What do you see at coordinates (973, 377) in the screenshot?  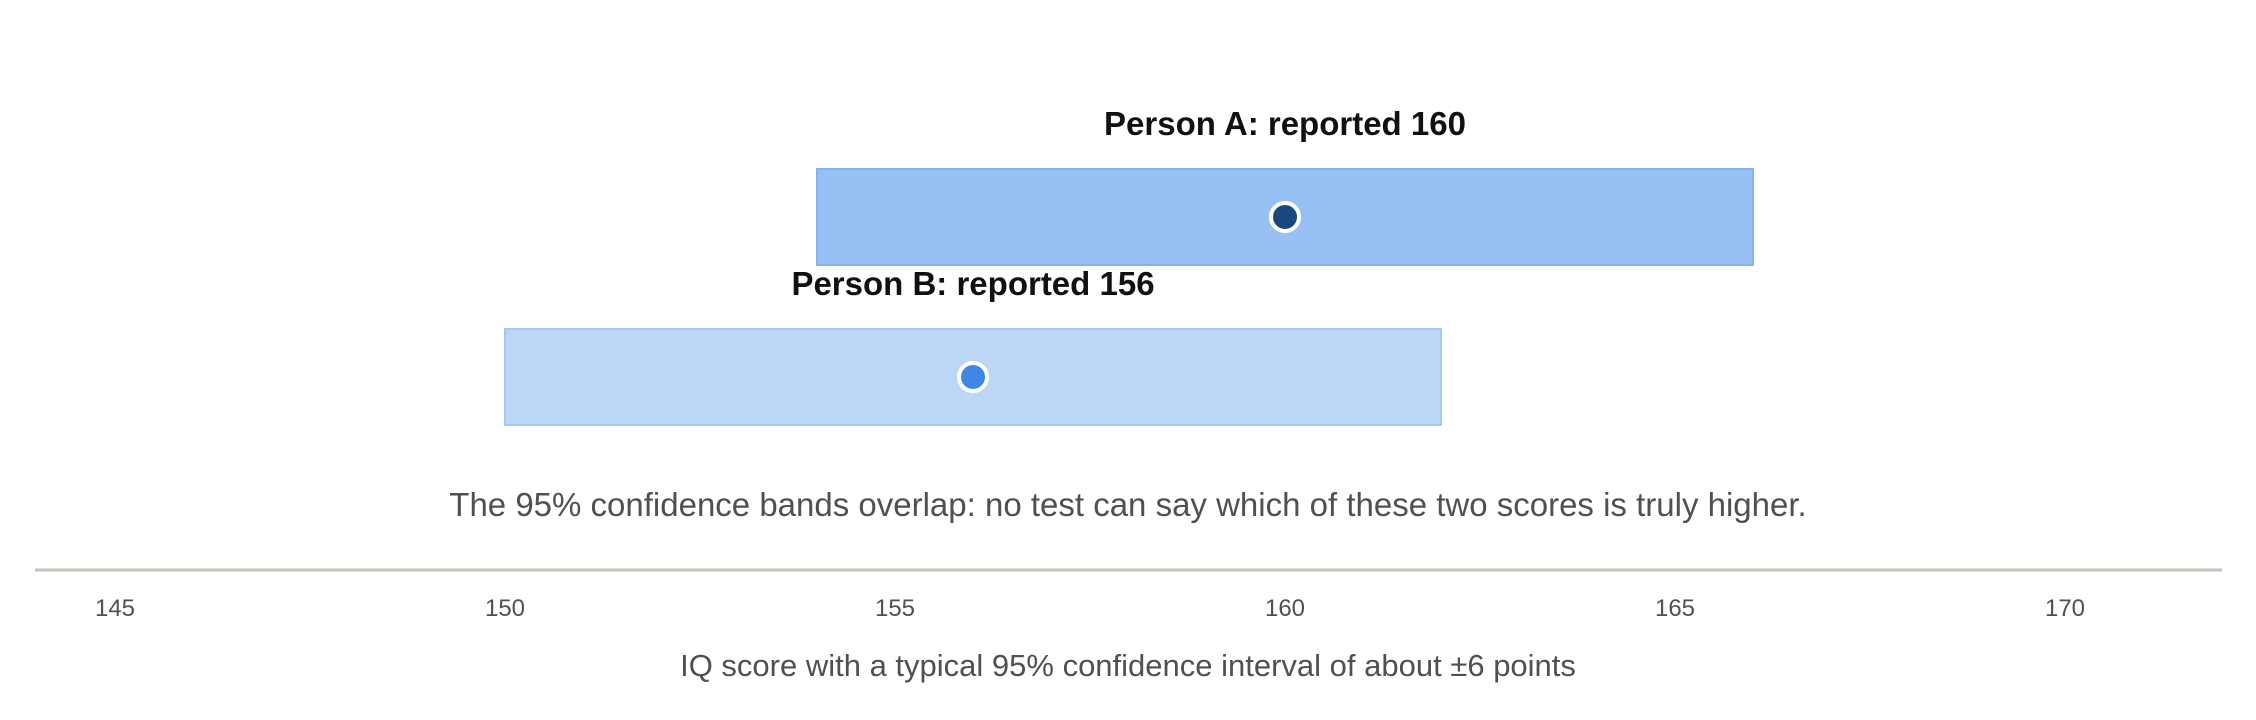 I see `score-point-person-b` at bounding box center [973, 377].